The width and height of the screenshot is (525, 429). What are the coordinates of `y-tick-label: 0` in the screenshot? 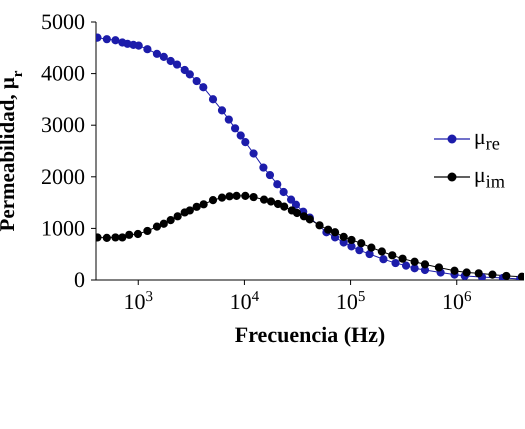 It's located at (79, 279).